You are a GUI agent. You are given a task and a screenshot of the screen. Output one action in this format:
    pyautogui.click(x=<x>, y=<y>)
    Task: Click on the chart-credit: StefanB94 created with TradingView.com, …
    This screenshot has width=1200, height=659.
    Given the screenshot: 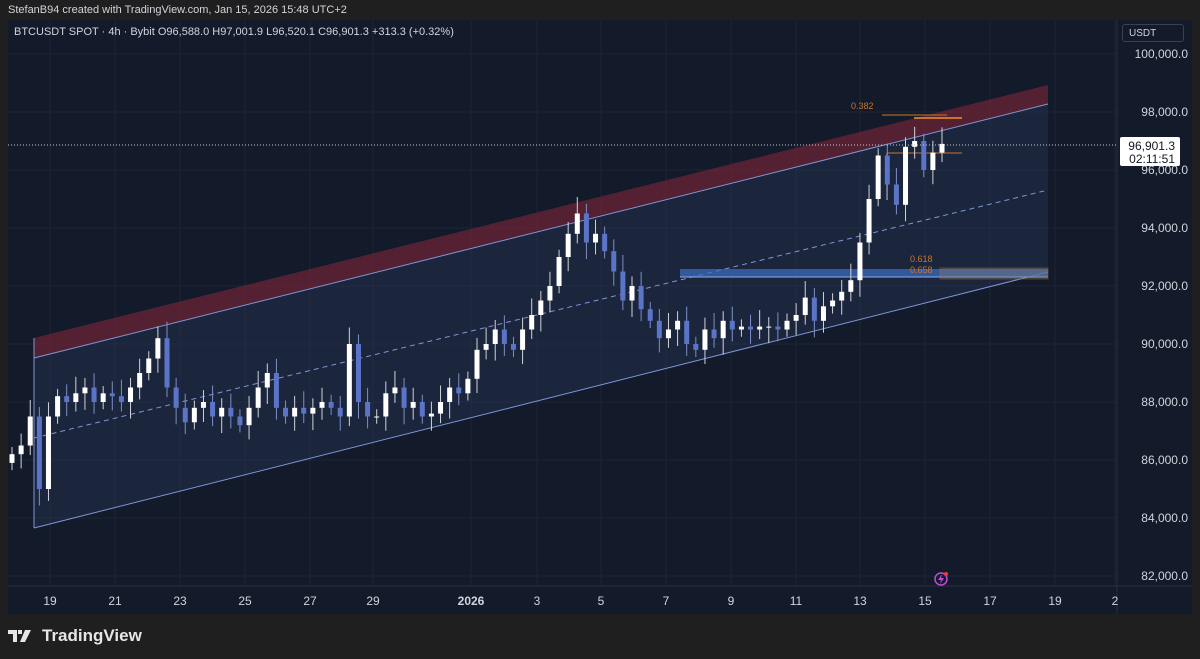 What is the action you would take?
    pyautogui.click(x=177, y=10)
    